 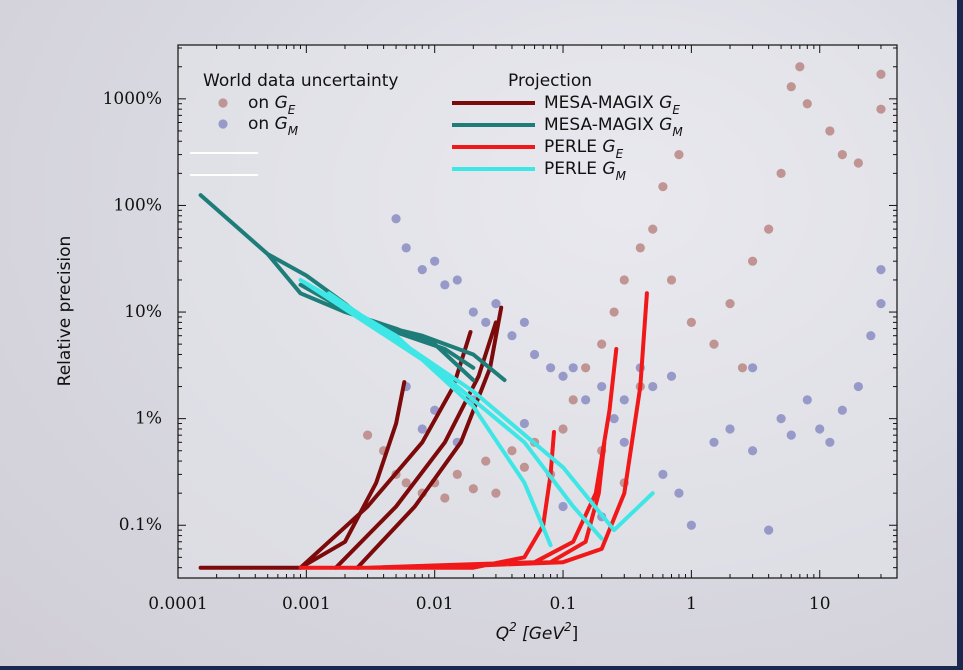 What do you see at coordinates (132, 98) in the screenshot?
I see `y-tick-label: 1000%` at bounding box center [132, 98].